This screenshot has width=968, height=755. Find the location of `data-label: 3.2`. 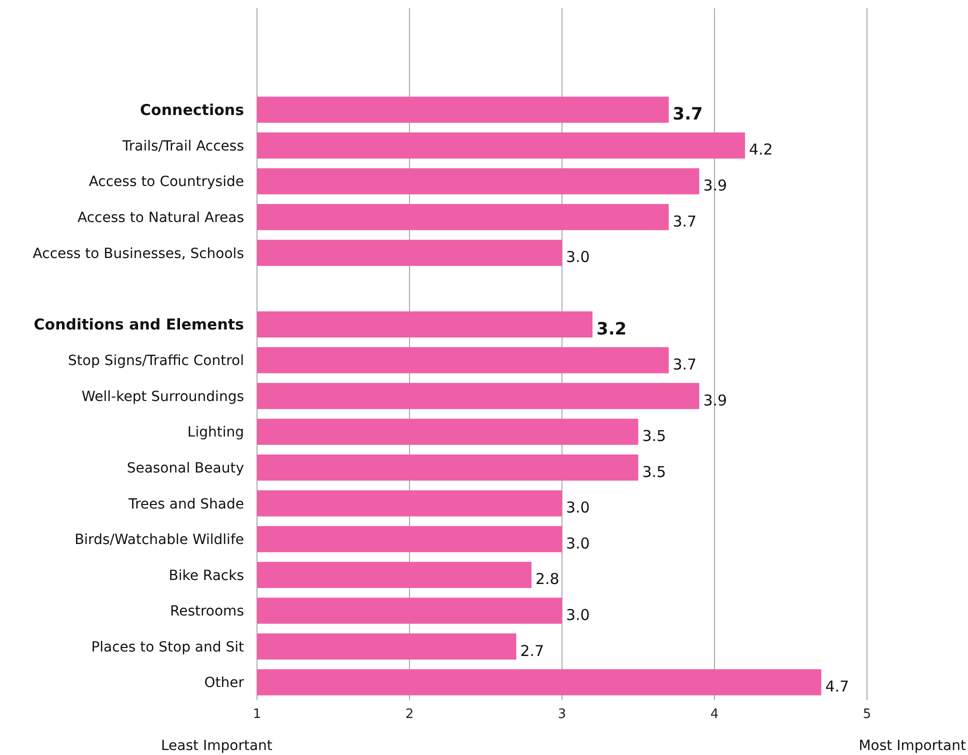

data-label: 3.2 is located at coordinates (611, 329).